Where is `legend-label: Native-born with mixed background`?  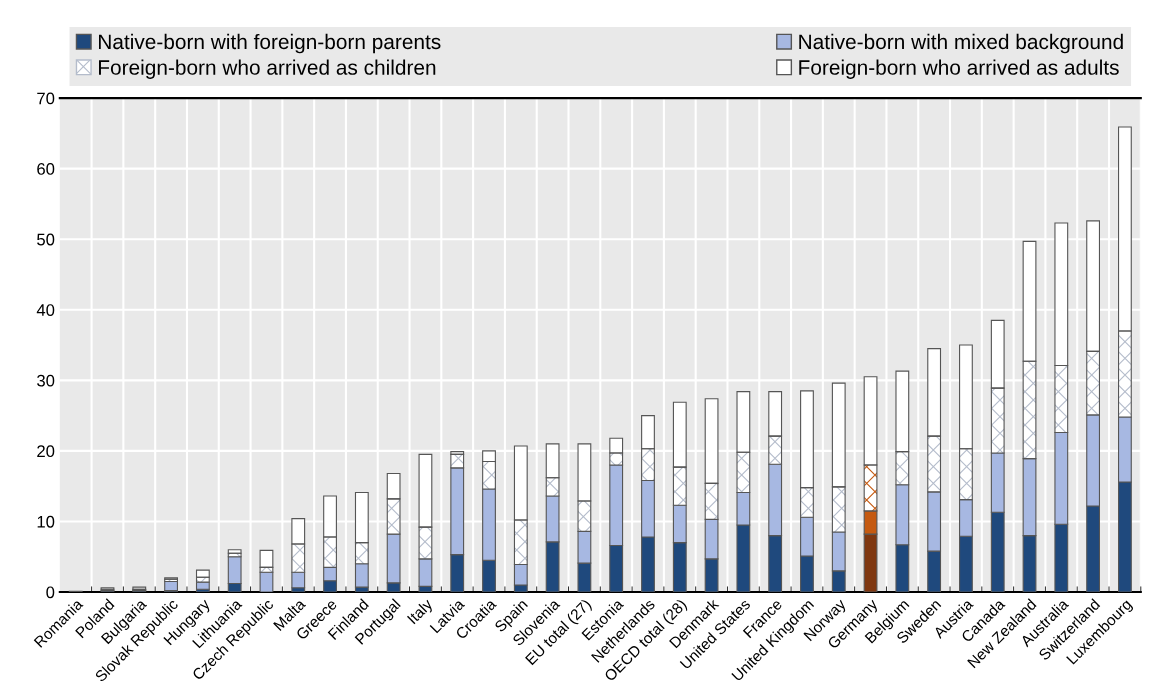 legend-label: Native-born with mixed background is located at coordinates (961, 43).